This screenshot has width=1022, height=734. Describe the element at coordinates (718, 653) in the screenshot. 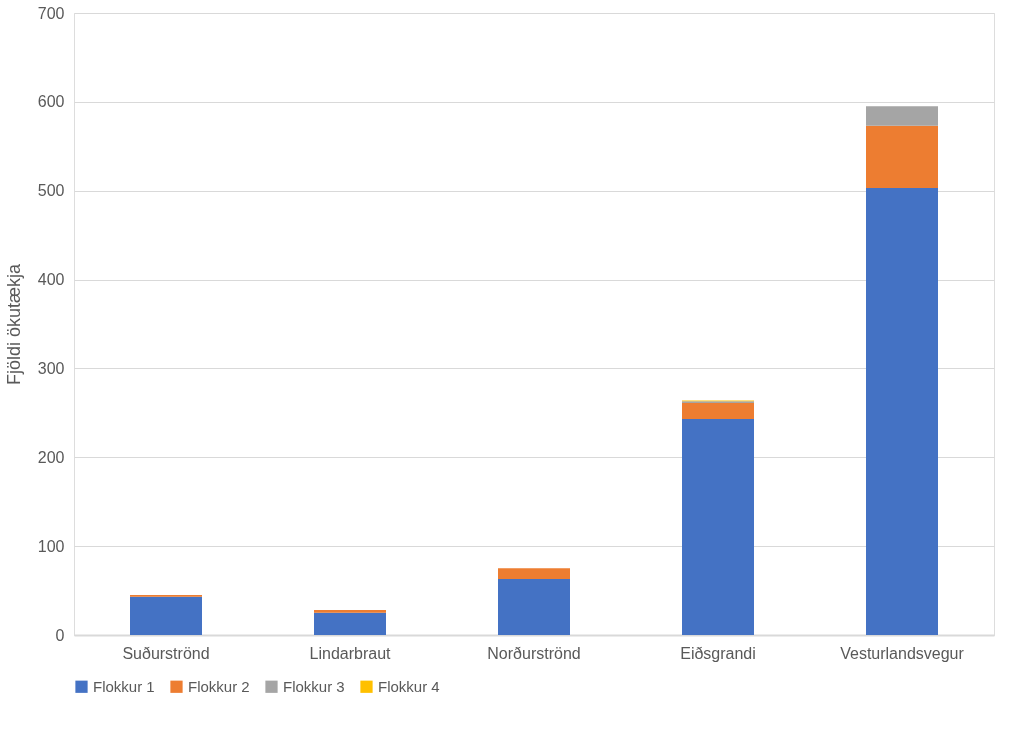

I see `x-tick-label: Eiðsgrandi` at that location.